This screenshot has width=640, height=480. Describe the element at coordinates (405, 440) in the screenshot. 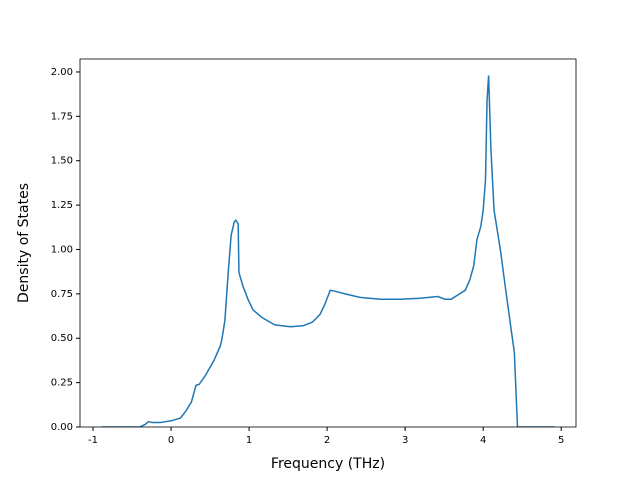

I see `x-tick-label: 3` at that location.